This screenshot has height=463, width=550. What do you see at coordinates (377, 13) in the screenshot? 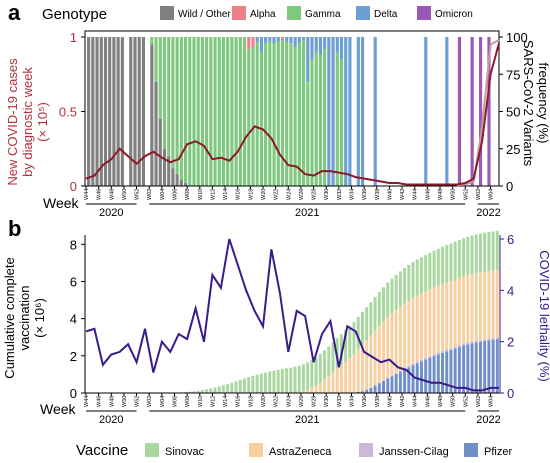
I see `legend-a-item: Delta` at bounding box center [377, 13].